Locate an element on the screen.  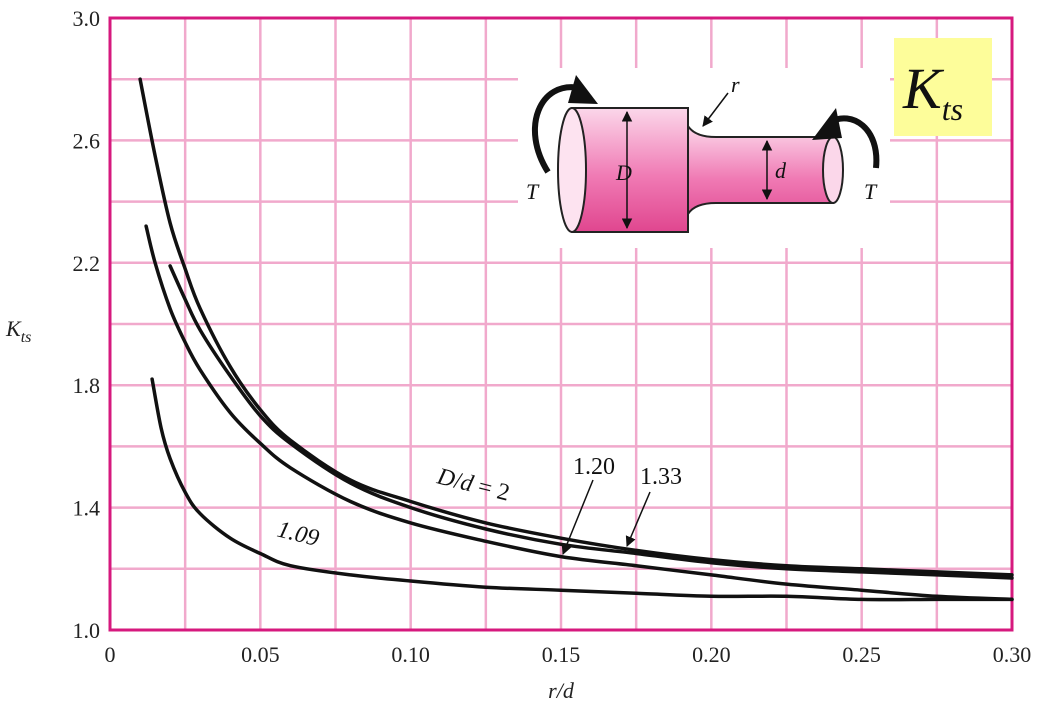
label-1-09: 1.09 is located at coordinates (298, 534).